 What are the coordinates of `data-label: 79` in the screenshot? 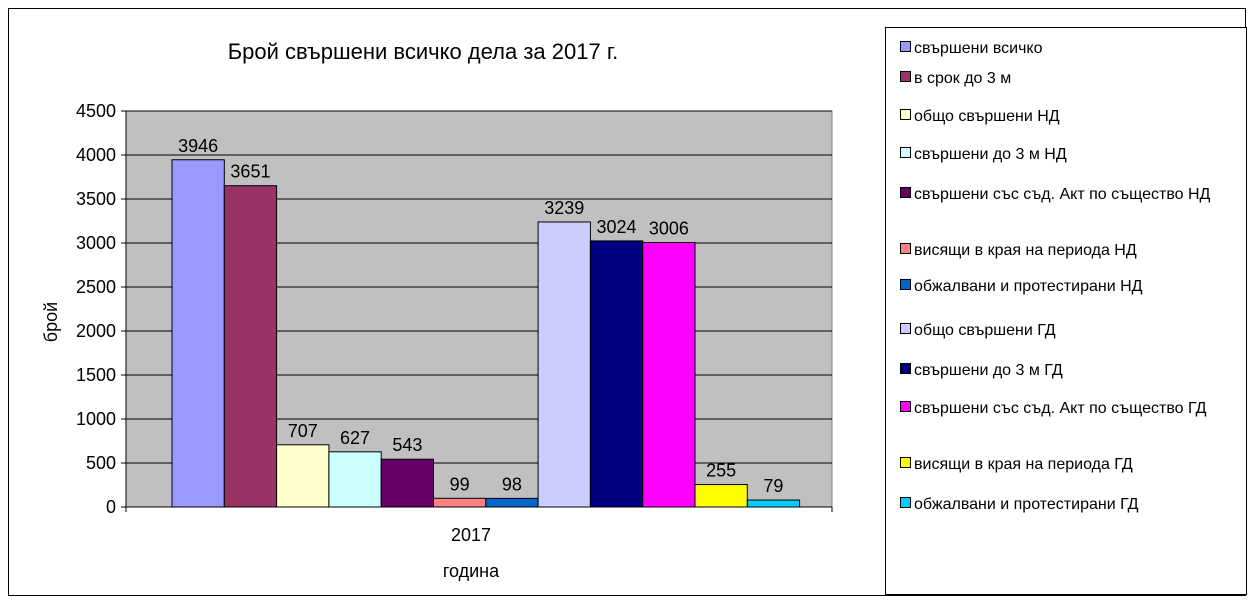 It's located at (773, 486).